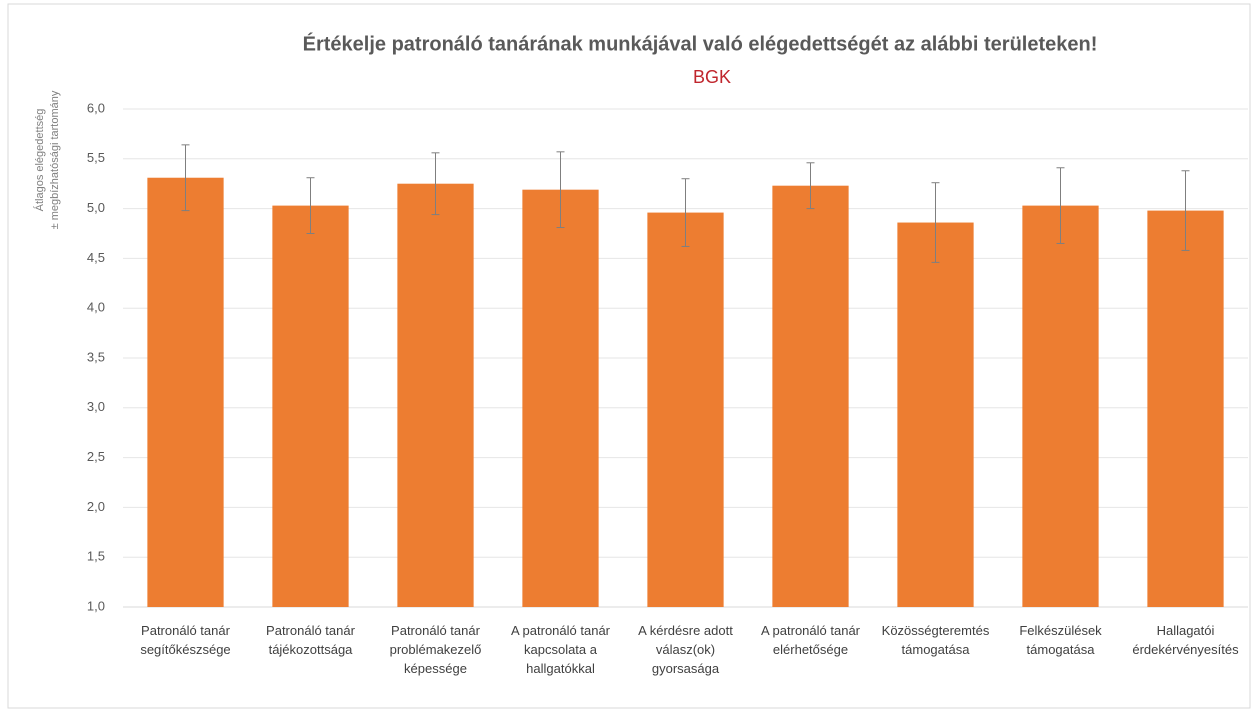 This screenshot has height=712, width=1258. What do you see at coordinates (310, 640) in the screenshot?
I see `x-tick-label: Patronáló tanár tájékozottsága` at bounding box center [310, 640].